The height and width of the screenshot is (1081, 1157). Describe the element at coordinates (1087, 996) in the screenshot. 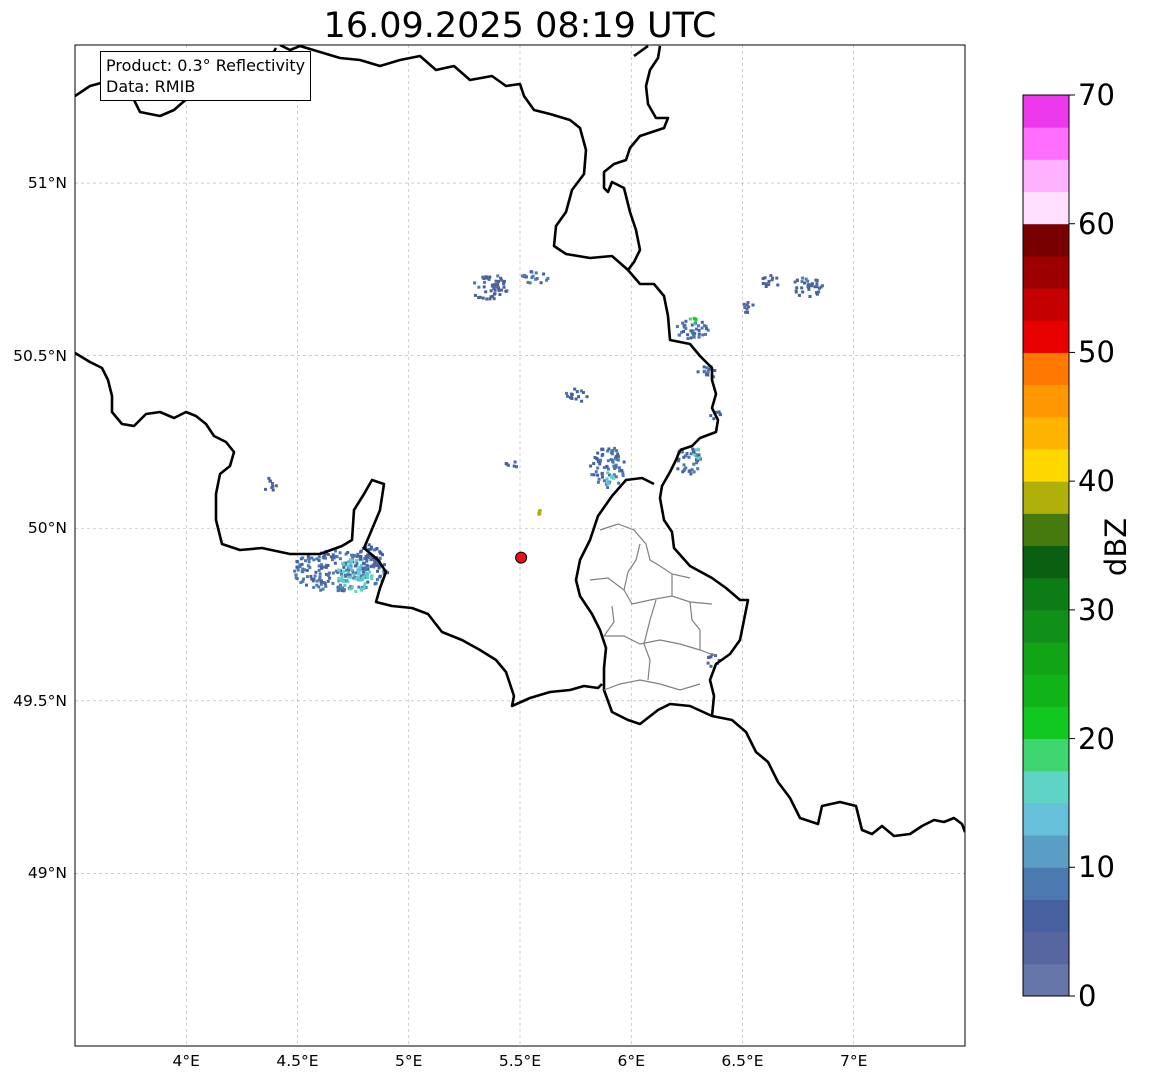

I see `colorbar-tick-label: 0` at that location.